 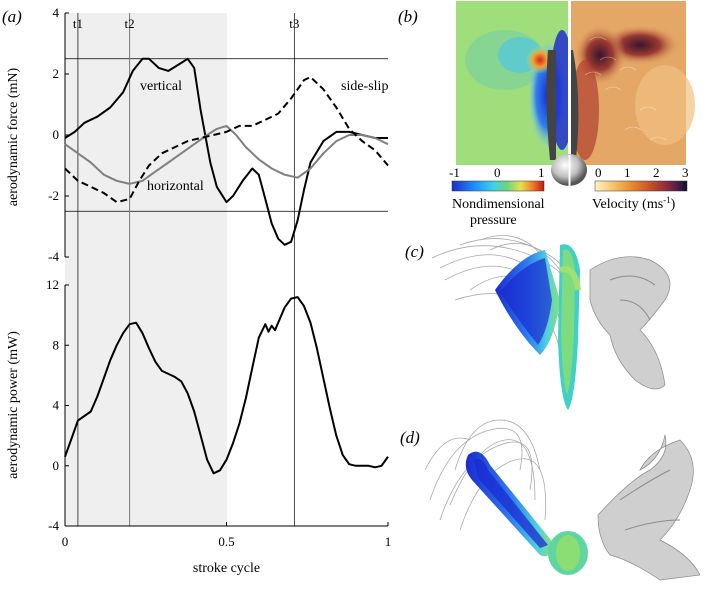 I want to click on power-y-axis-label: aerodynamic power (mW), so click(x=13, y=405).